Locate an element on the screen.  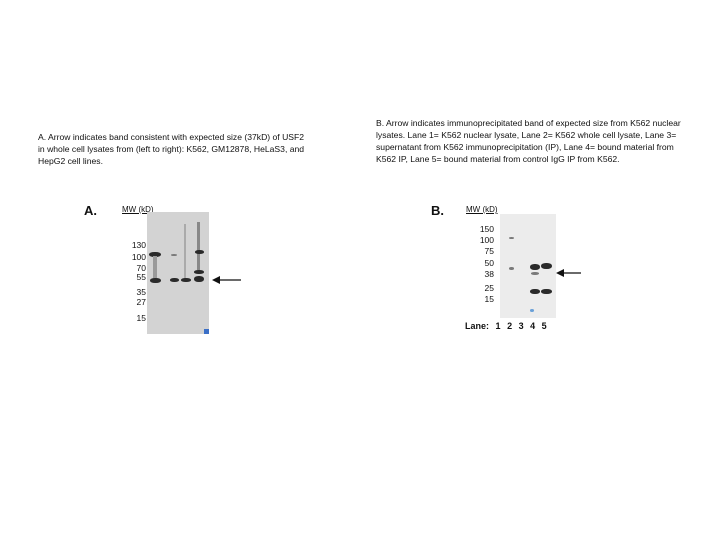
panel-b-lane-labels: Lane: 1 2 3 4 5 is located at coordinates (508, 326).